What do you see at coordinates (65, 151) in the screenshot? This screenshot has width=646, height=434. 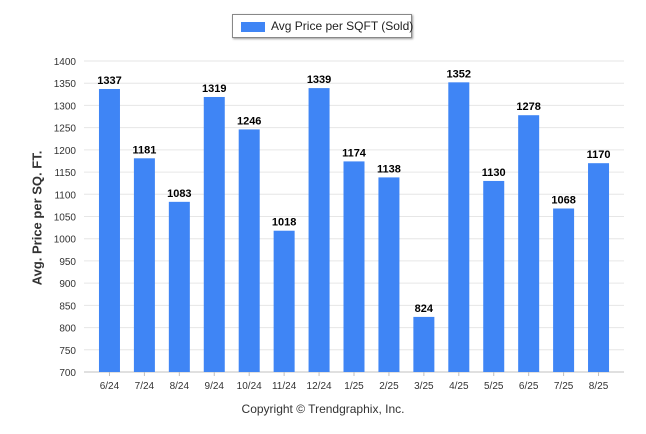 I see `y-tick-label: 1200` at bounding box center [65, 151].